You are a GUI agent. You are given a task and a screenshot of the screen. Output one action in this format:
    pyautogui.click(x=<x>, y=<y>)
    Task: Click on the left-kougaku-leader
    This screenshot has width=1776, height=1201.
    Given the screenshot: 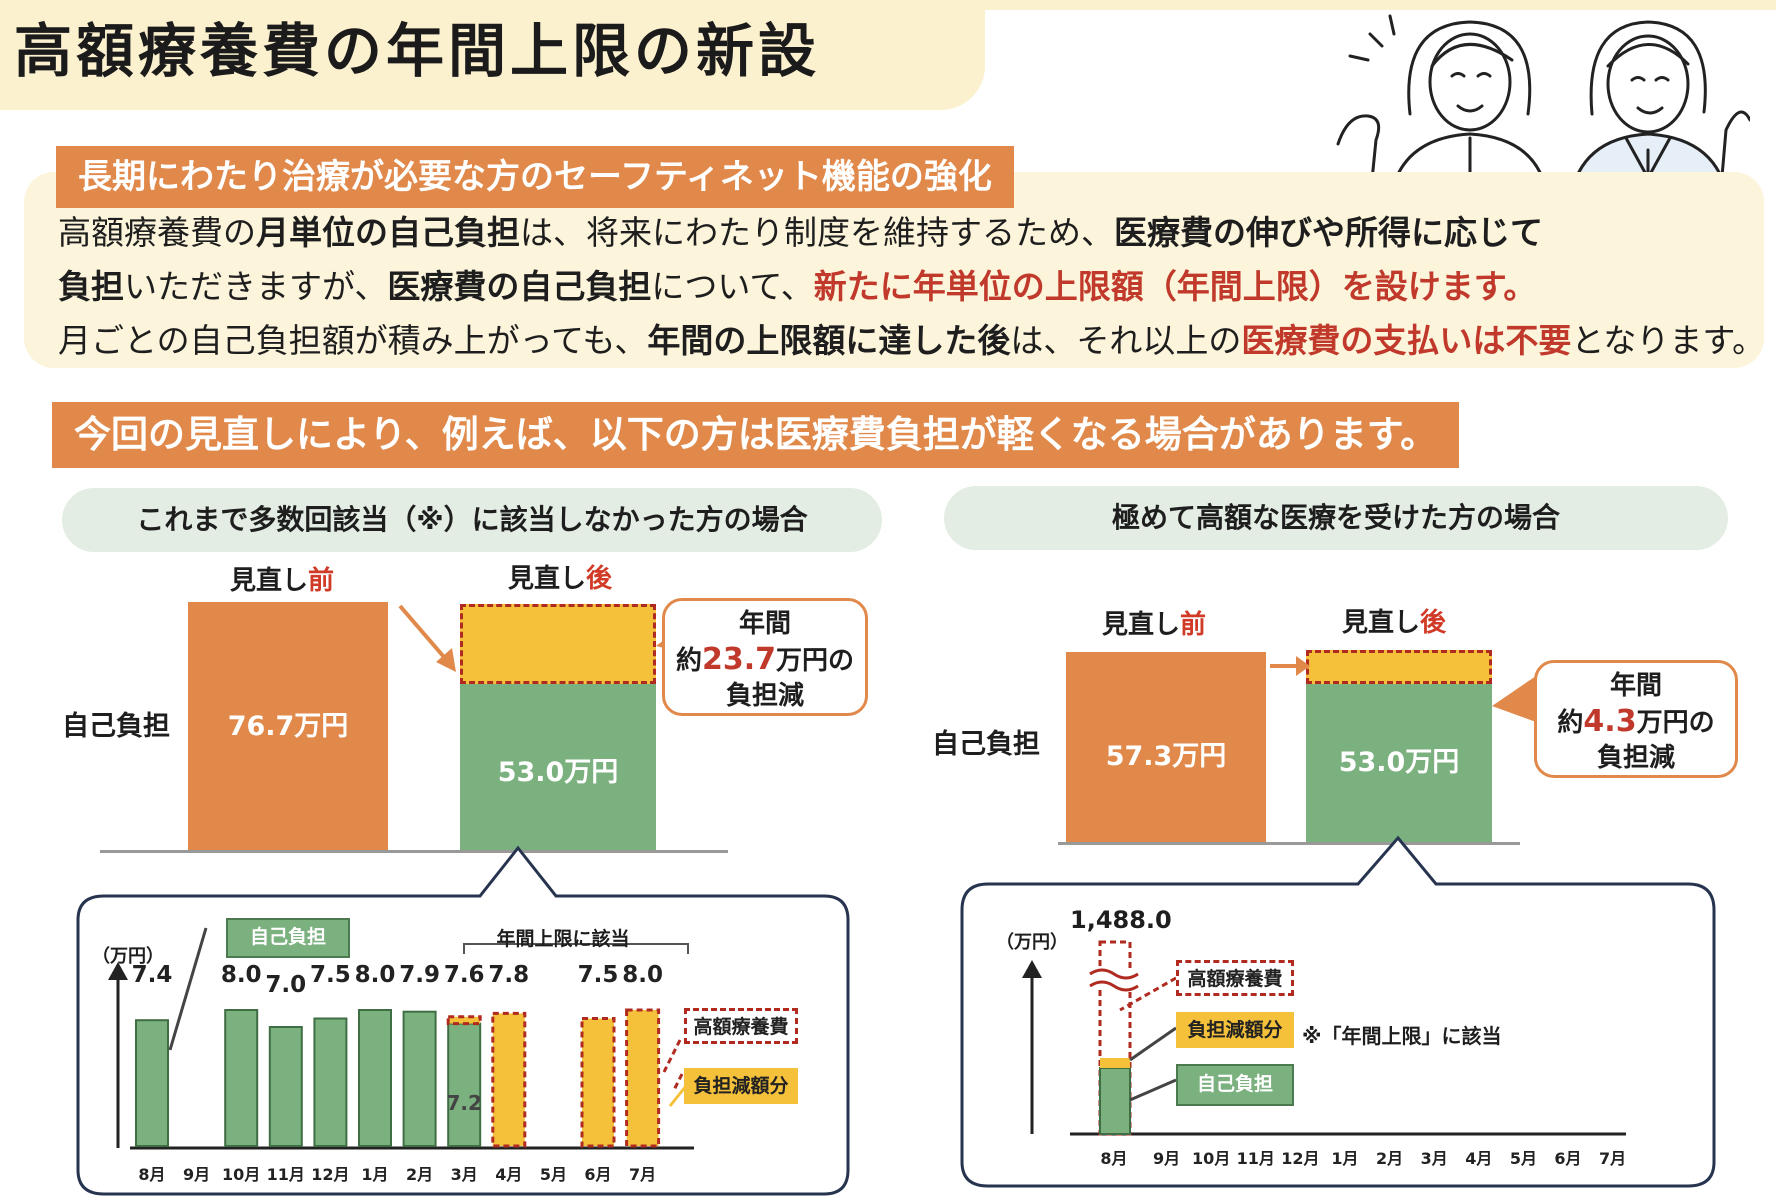 What is the action you would take?
    pyautogui.click(x=672, y=1056)
    